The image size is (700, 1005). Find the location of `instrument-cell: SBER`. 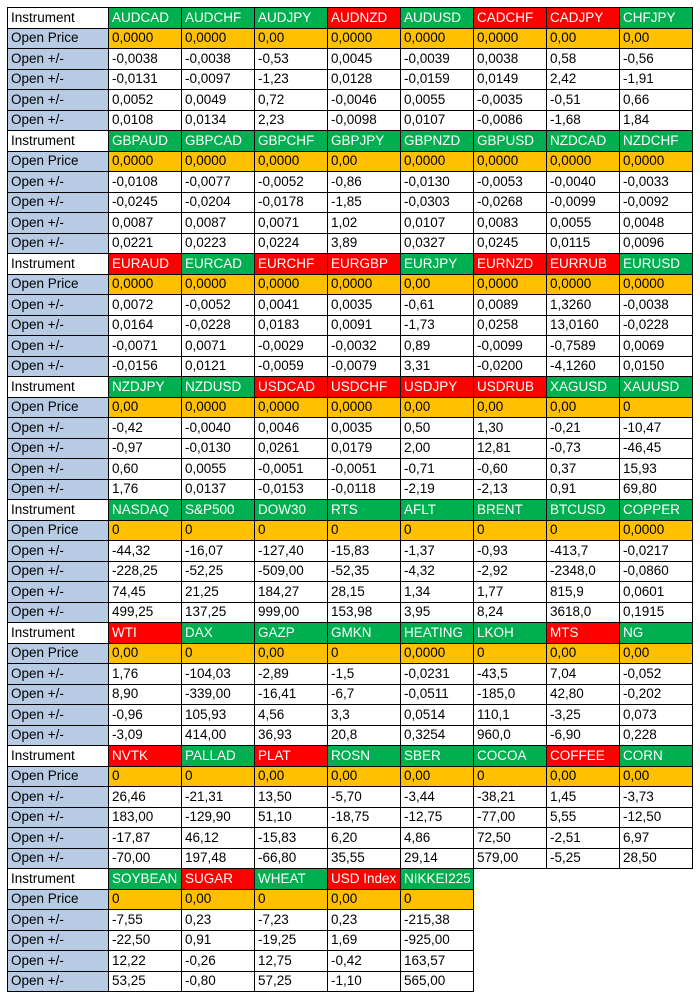

instrument-cell: SBER is located at coordinates (437, 756).